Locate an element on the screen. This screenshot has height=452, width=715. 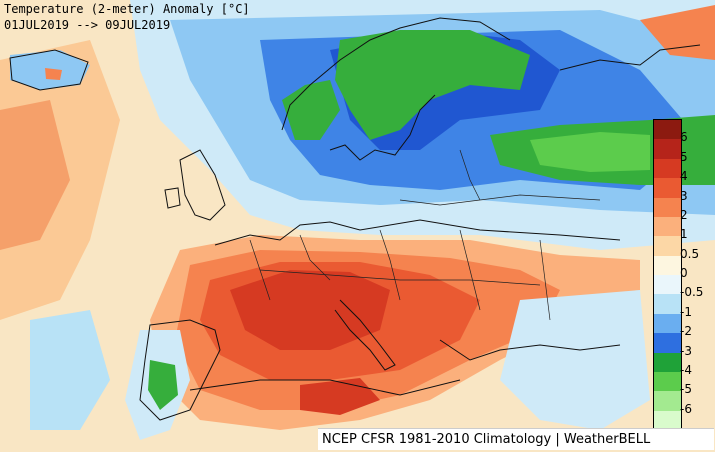
arctic-russia-coast is located at coordinates (630, 57).